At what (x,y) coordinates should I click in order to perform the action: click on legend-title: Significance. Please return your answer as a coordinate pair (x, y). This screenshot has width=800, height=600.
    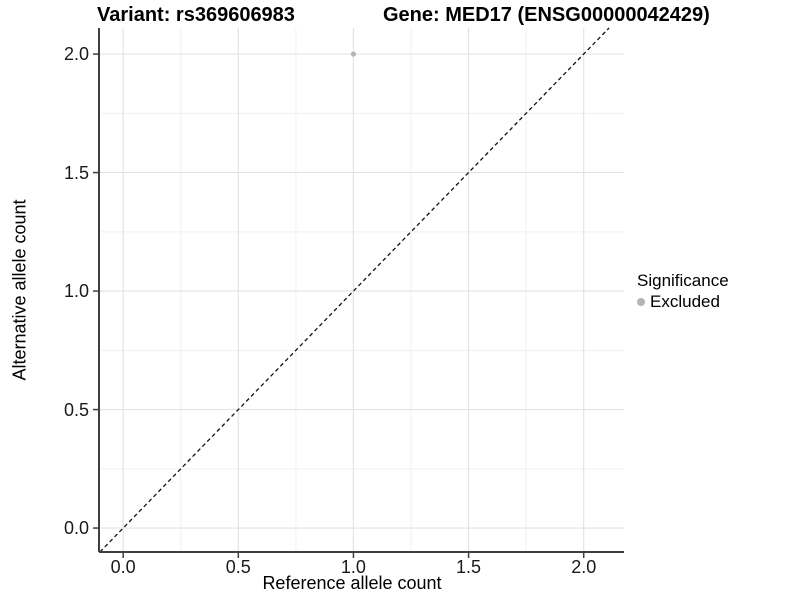
    Looking at the image, I should click on (683, 280).